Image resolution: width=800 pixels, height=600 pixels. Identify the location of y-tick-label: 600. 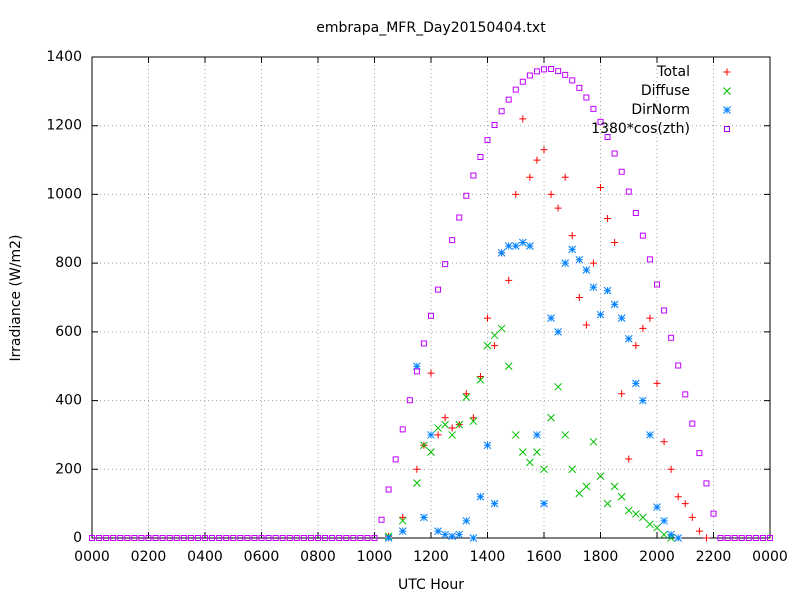
(68, 332).